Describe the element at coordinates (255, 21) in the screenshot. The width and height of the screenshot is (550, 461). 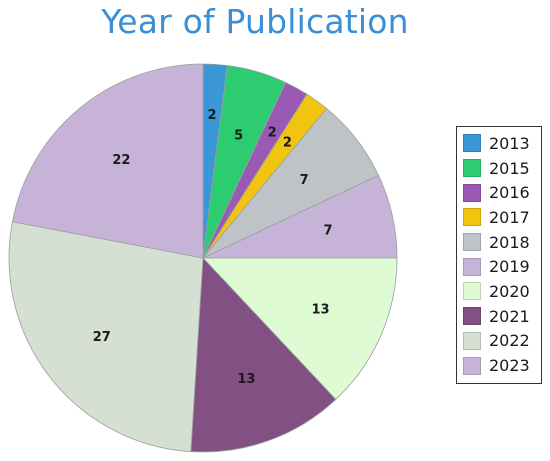
I see `chart-title: Year of Publication` at that location.